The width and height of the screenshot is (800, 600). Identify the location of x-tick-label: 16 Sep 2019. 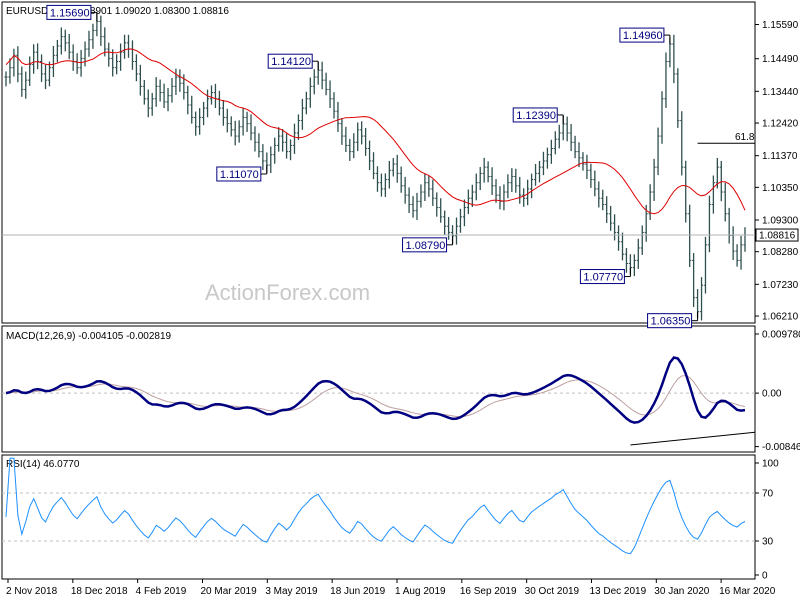
(488, 591).